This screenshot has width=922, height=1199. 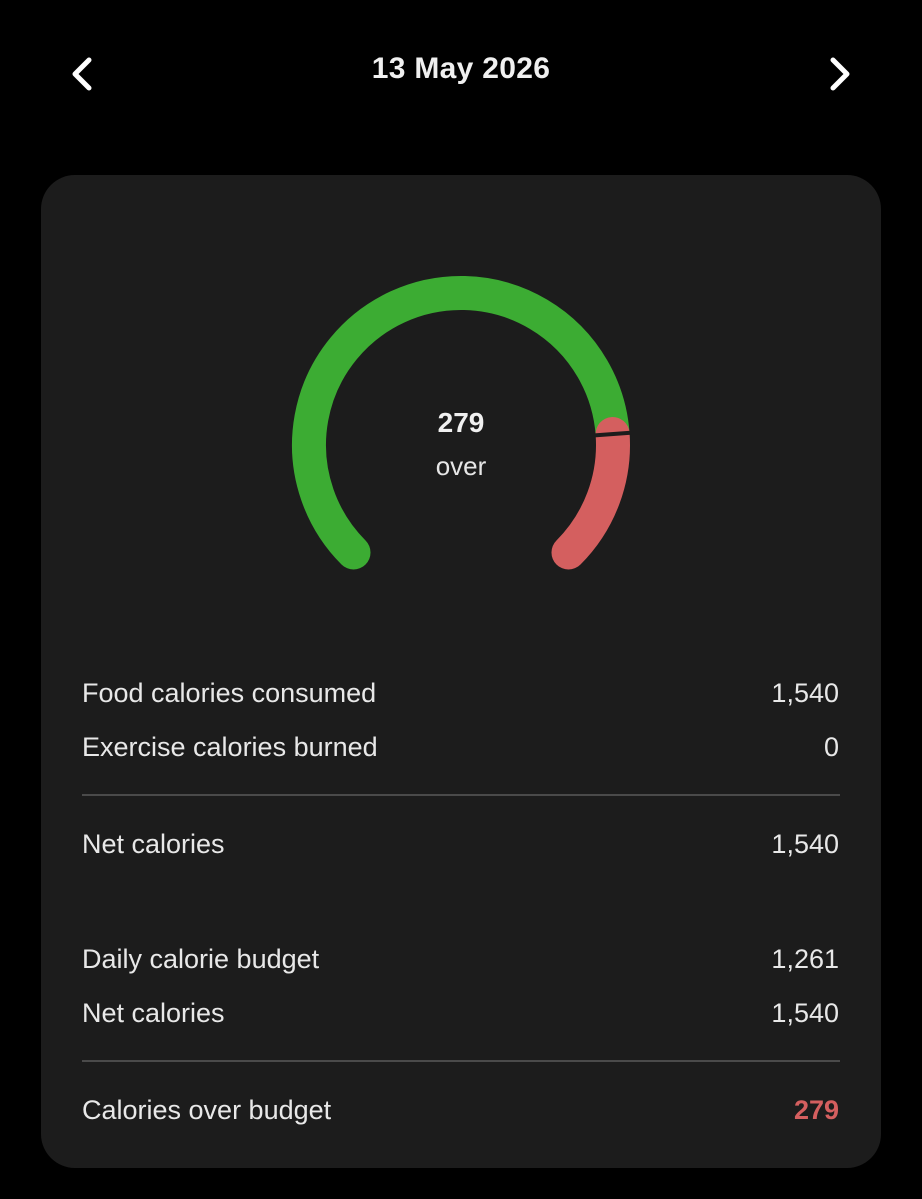 I want to click on calories-over-label: Calories over budget, so click(x=207, y=1109).